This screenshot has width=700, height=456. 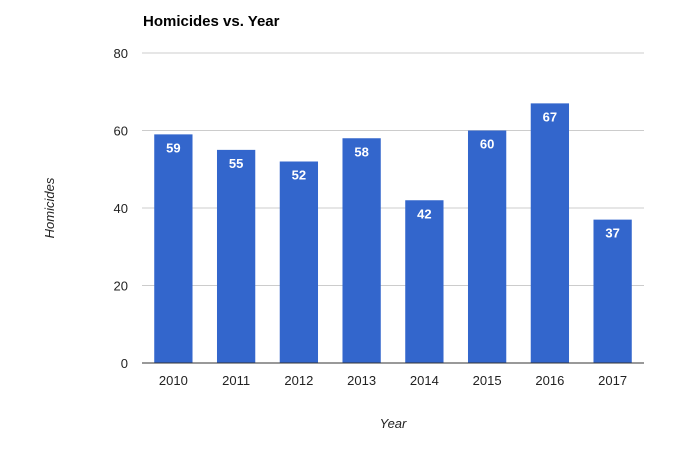 I want to click on data-label: 67, so click(x=550, y=116).